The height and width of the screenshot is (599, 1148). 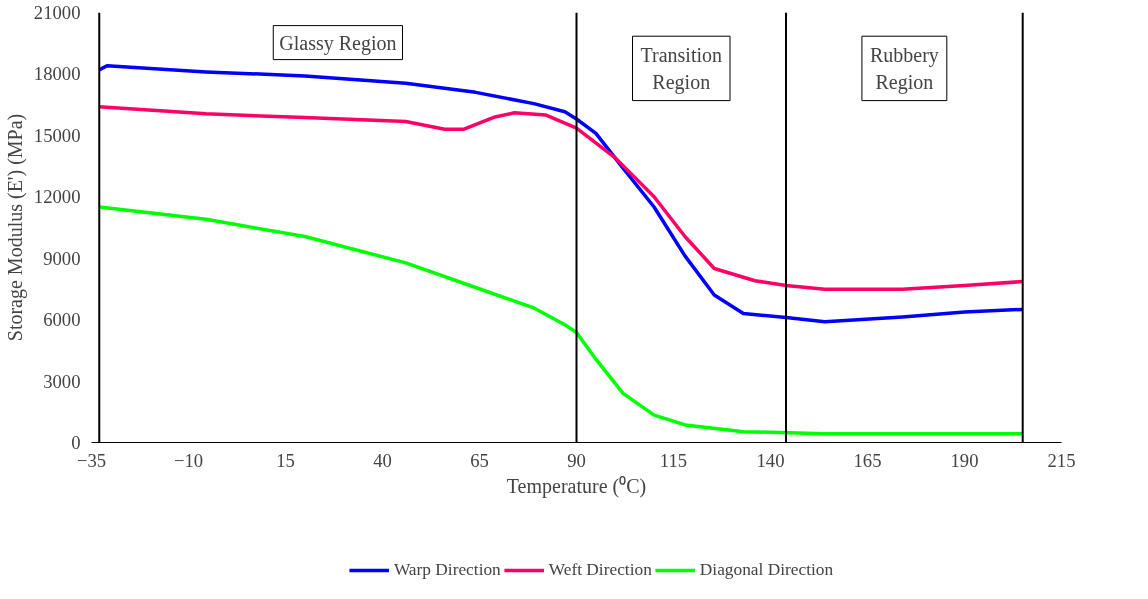 What do you see at coordinates (600, 569) in the screenshot?
I see `legend-label: Weft Direction` at bounding box center [600, 569].